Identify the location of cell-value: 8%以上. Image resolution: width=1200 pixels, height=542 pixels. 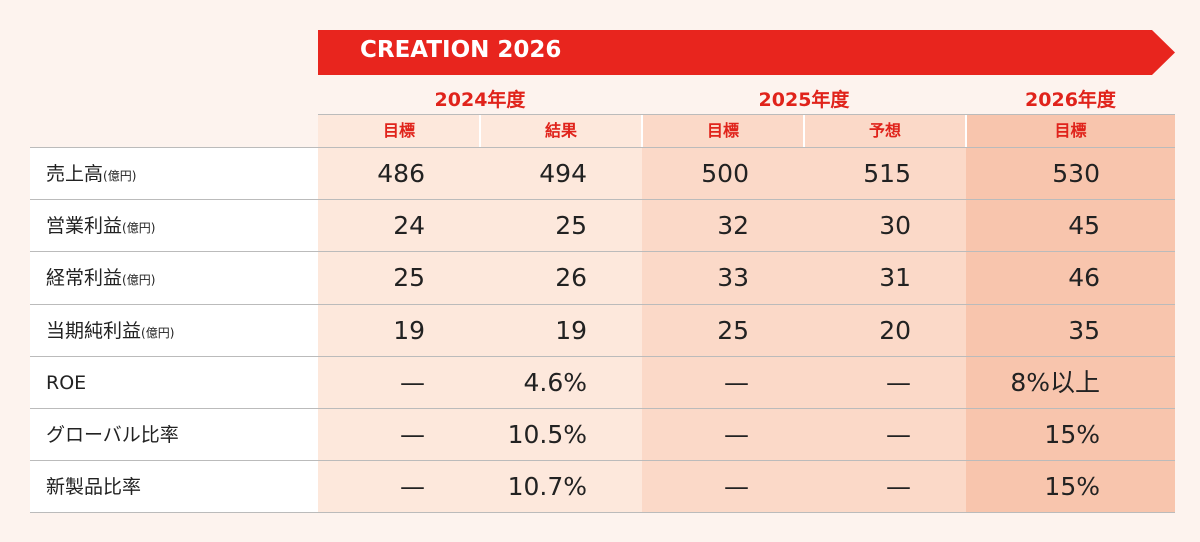
(1055, 382).